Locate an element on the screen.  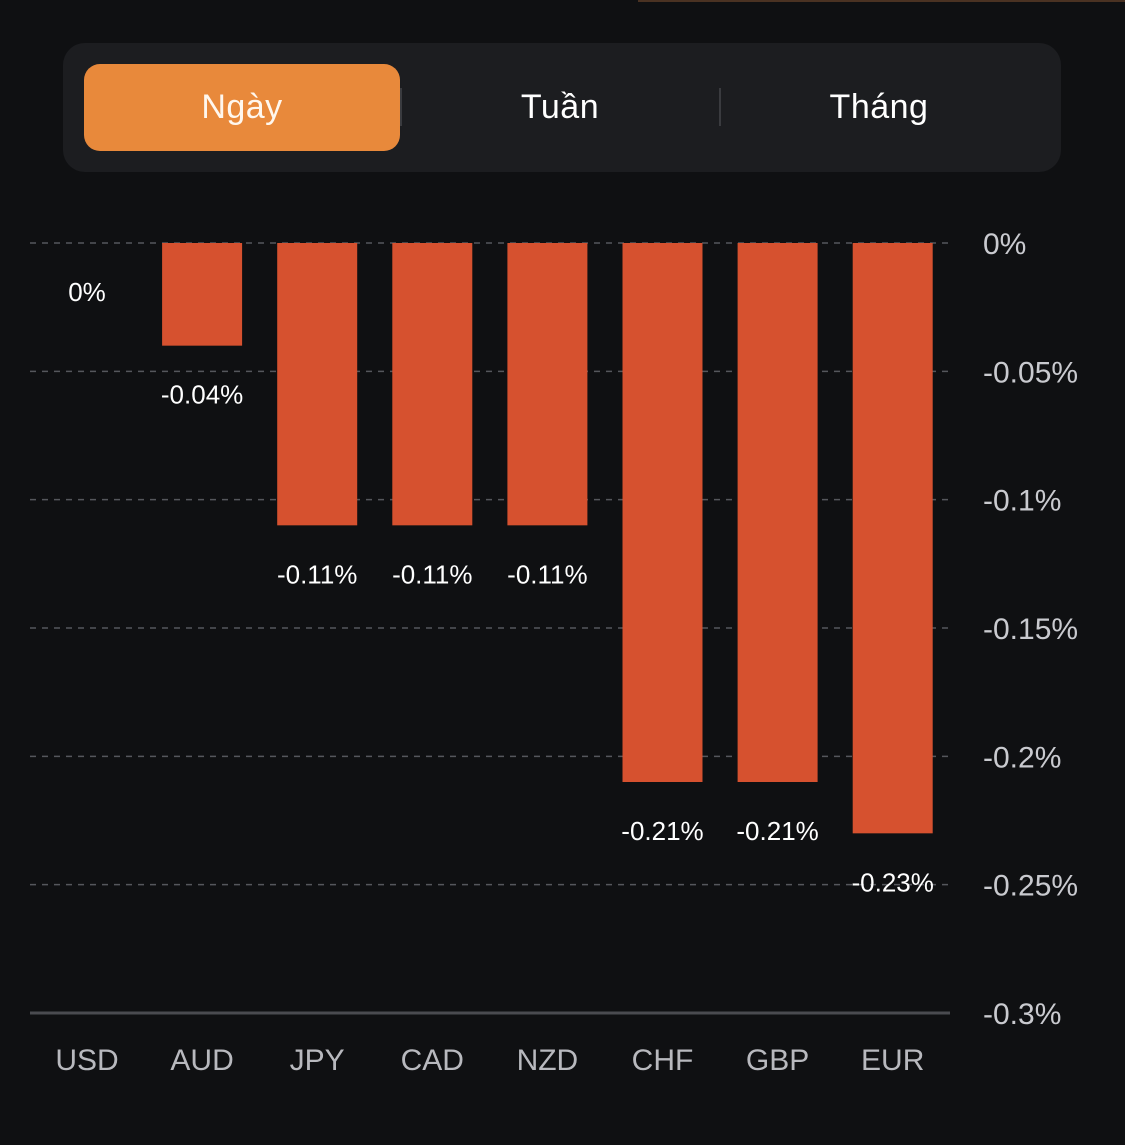
tab-week: Tuần is located at coordinates (560, 107).